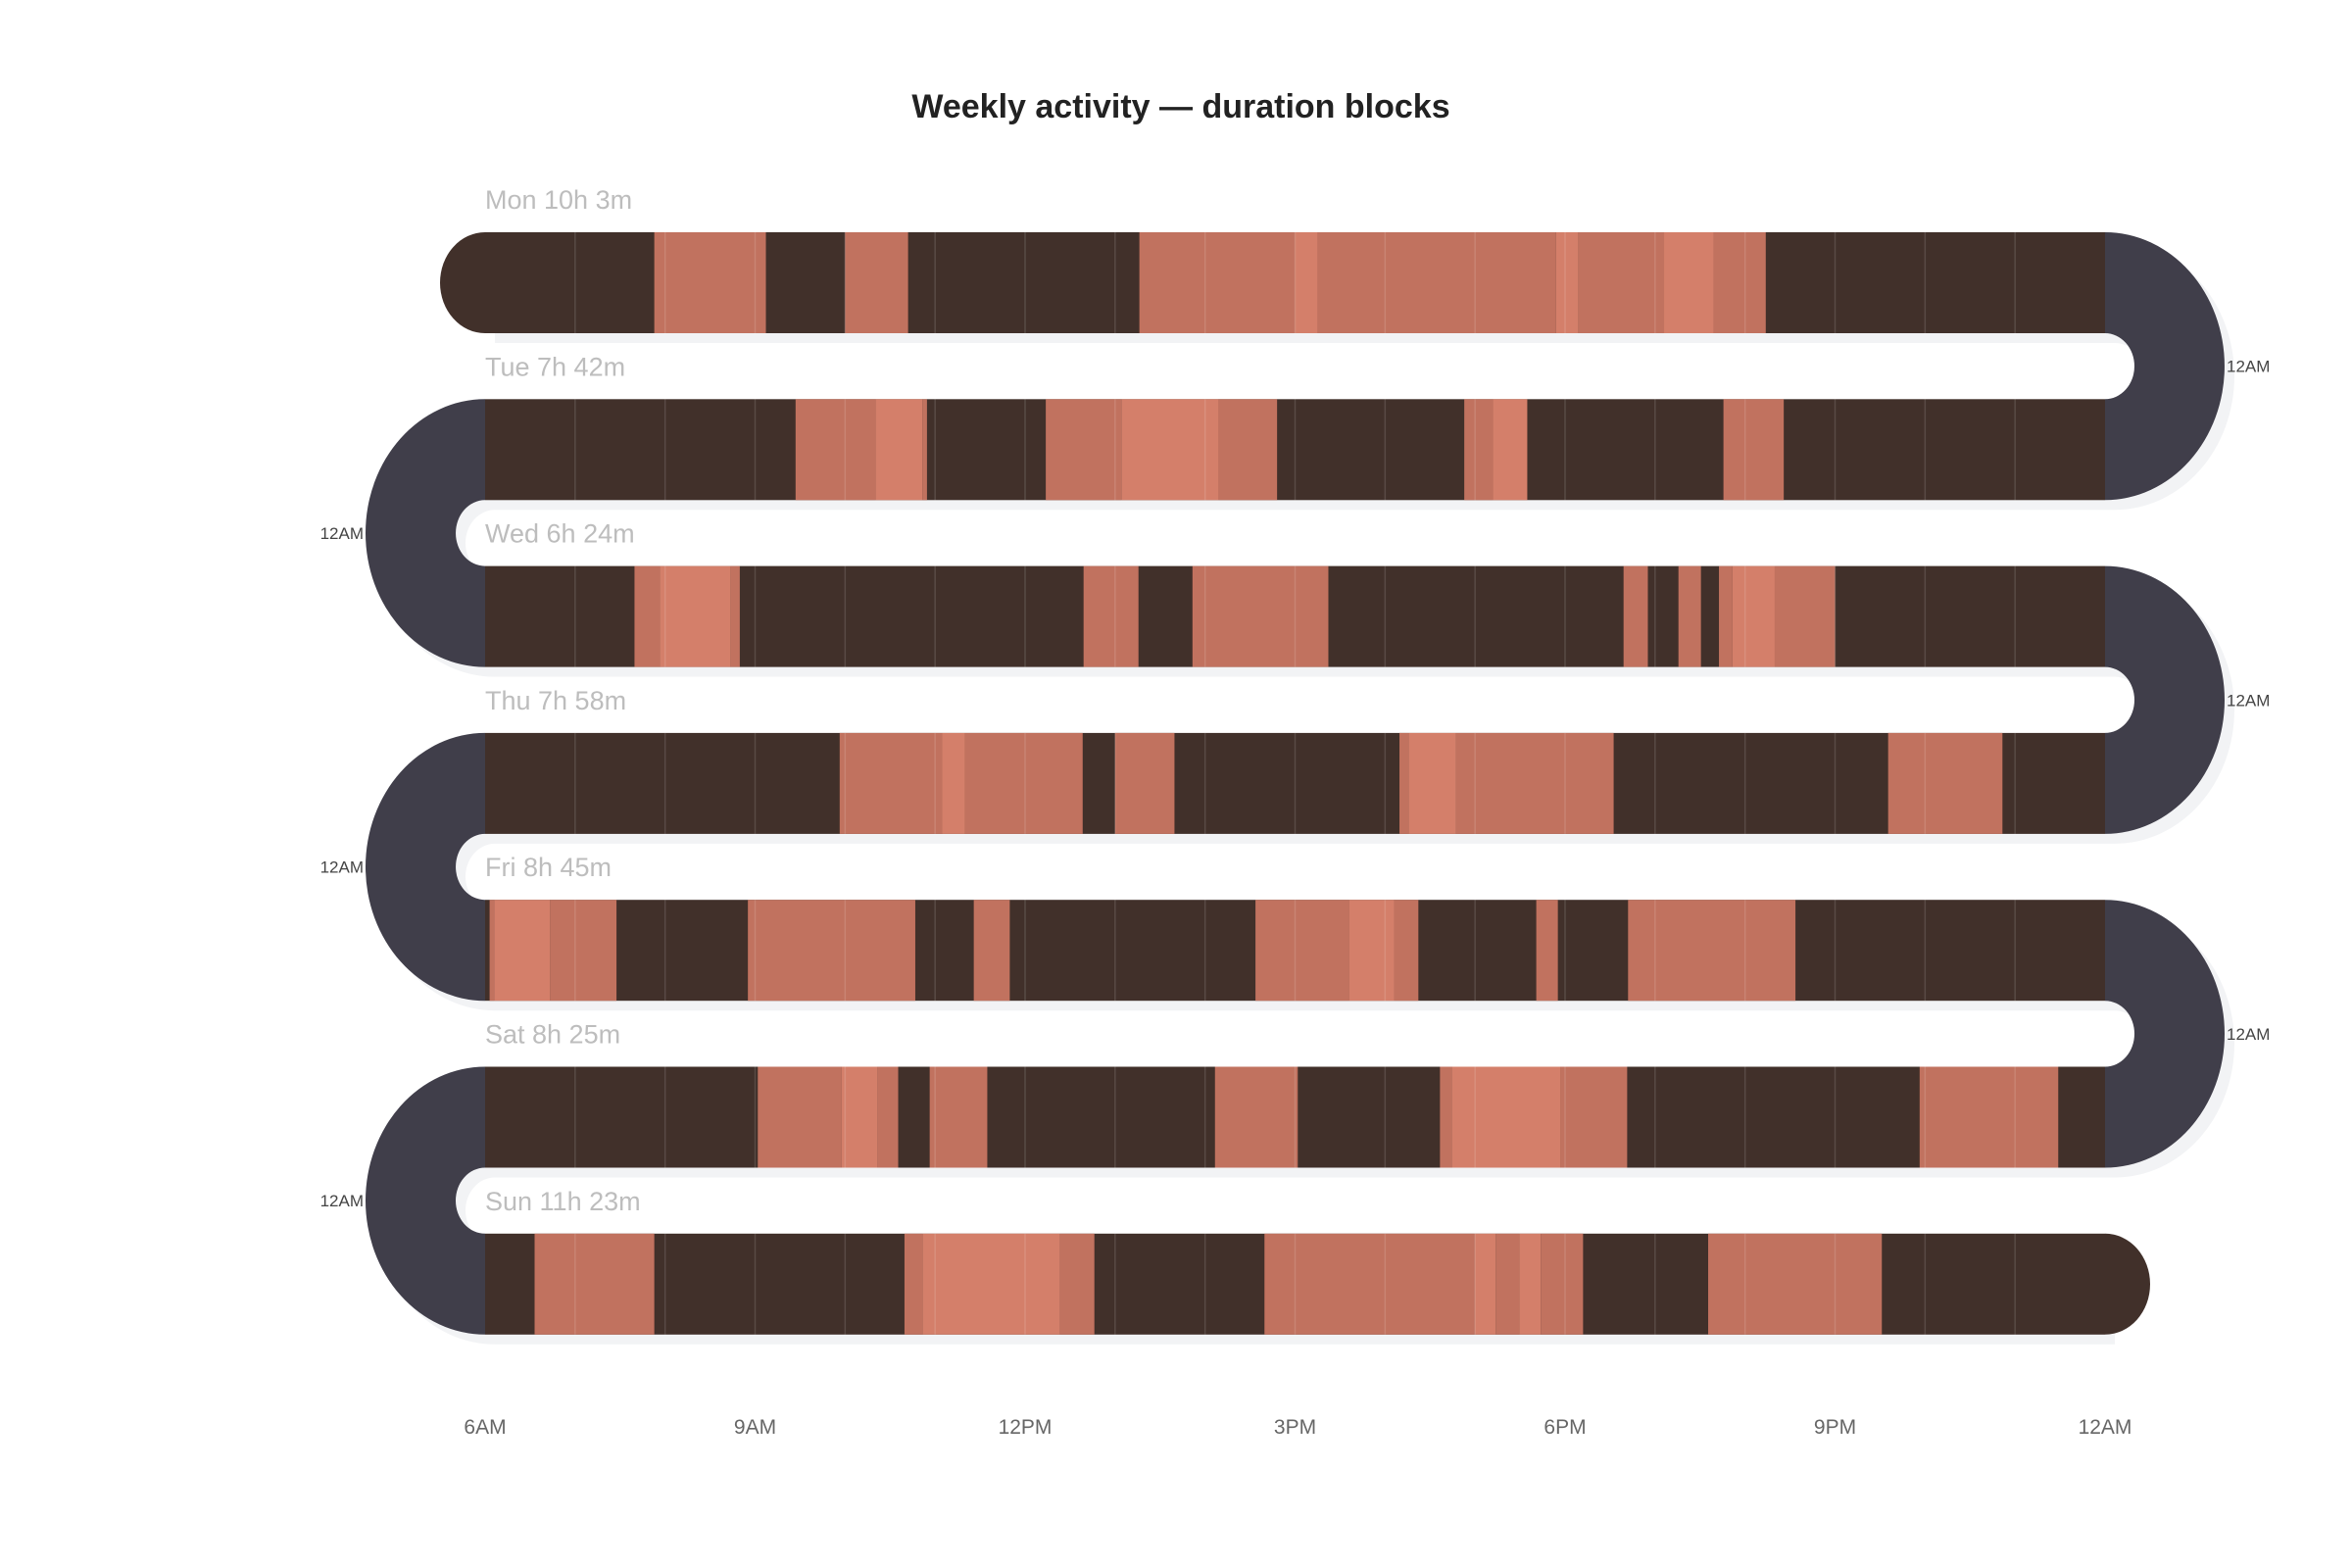  I want to click on x-tick-label: 12PM, so click(1026, 1427).